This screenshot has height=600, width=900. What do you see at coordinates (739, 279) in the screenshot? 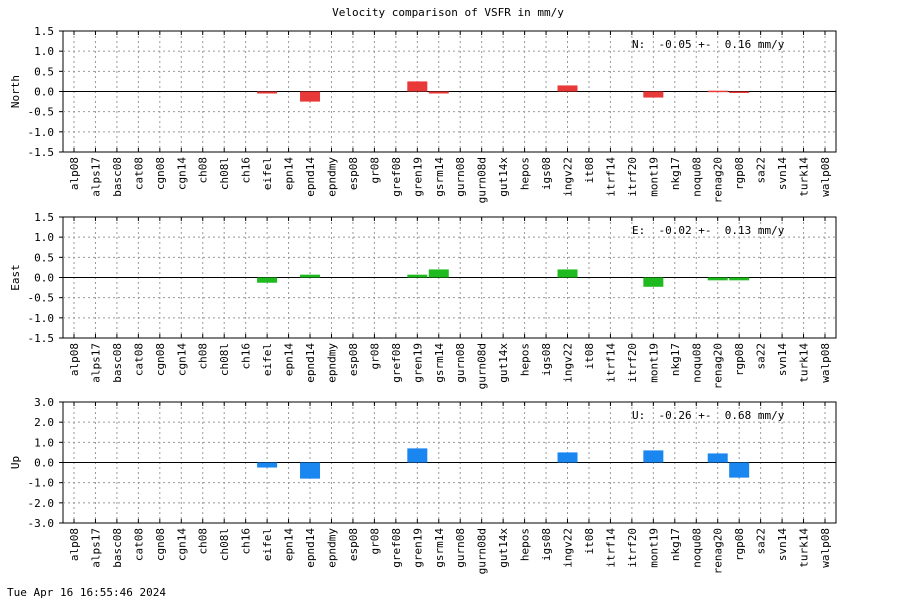
I see `bar-rgp08` at bounding box center [739, 279].